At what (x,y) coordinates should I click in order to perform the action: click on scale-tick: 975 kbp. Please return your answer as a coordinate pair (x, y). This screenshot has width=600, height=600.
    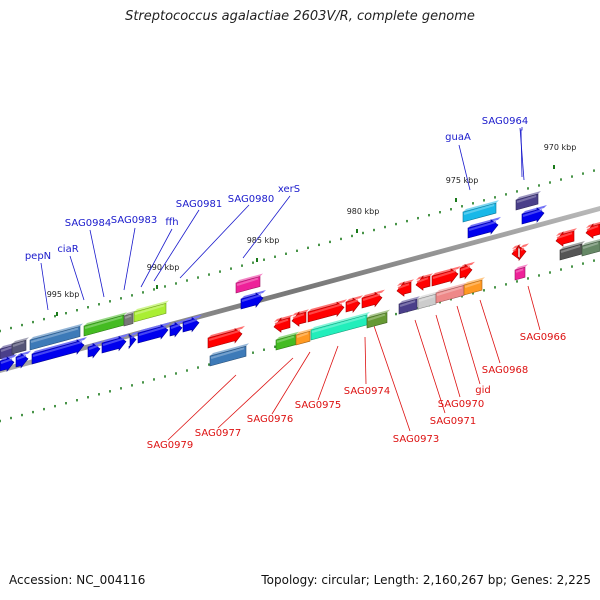
    Looking at the image, I should click on (462, 189).